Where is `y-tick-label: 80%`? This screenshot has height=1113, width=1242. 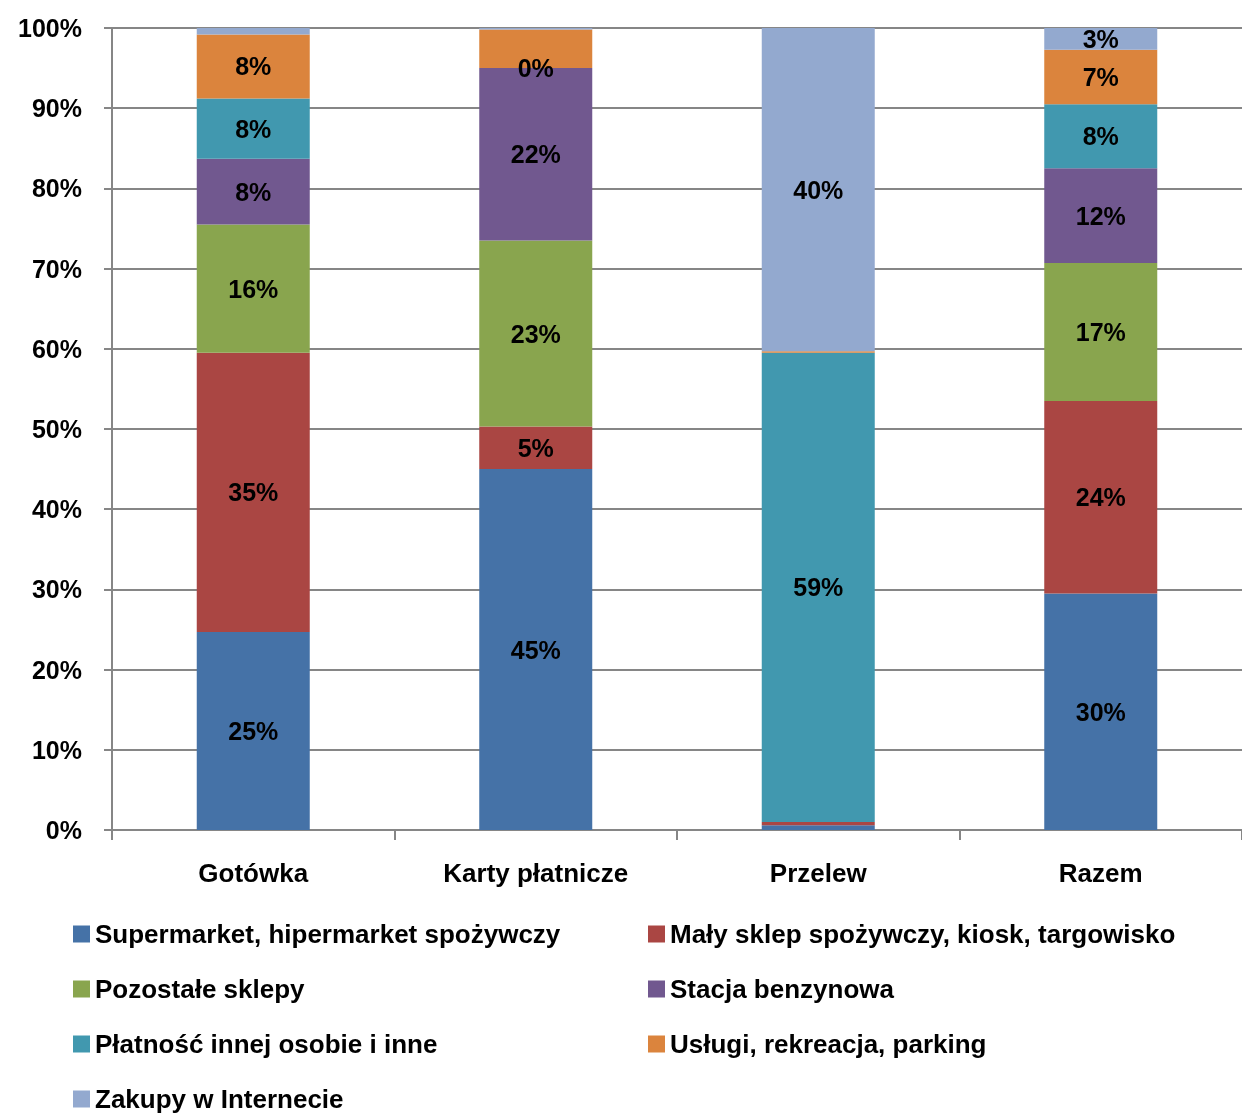 y-tick-label: 80% is located at coordinates (56, 188).